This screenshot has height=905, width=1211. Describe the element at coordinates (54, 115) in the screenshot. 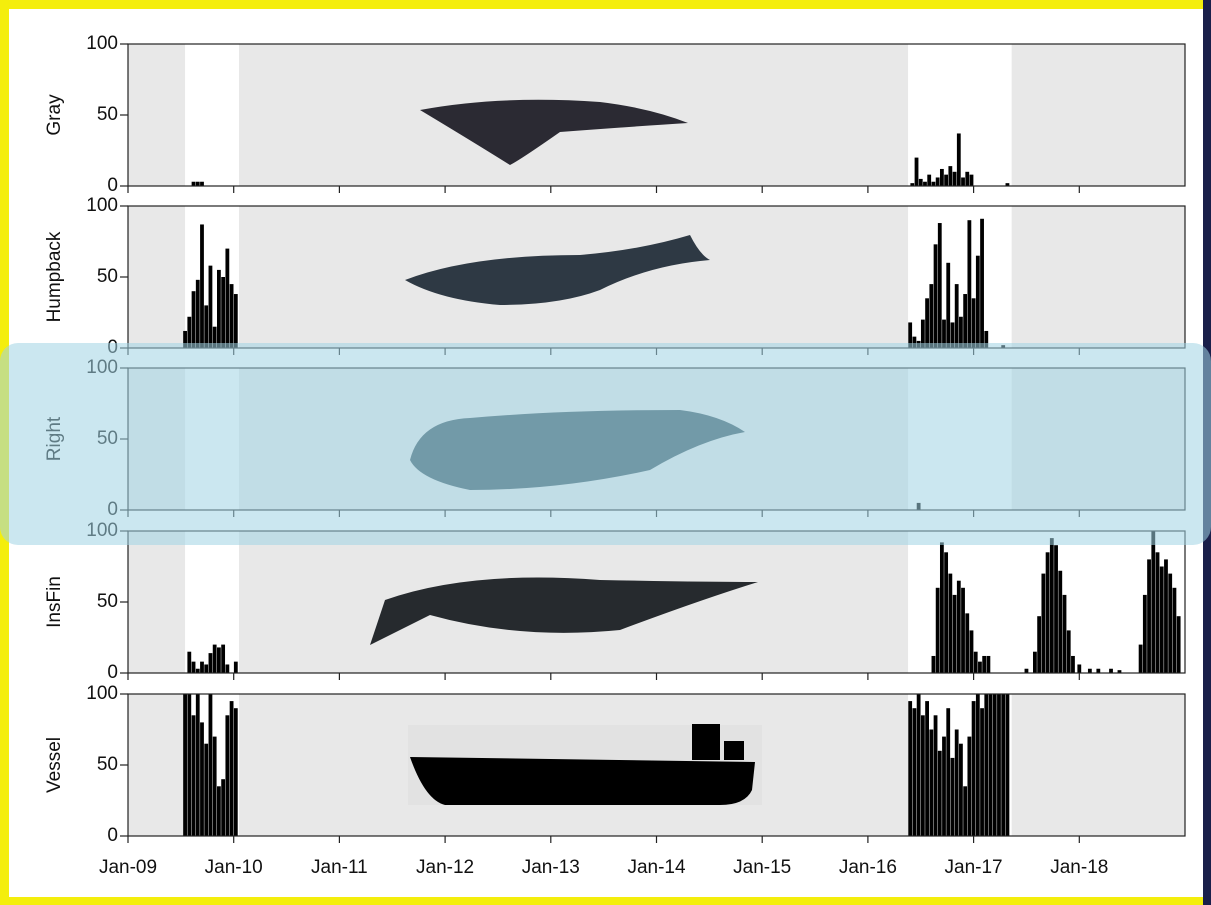

I see `y-axis-label: Gray` at that location.